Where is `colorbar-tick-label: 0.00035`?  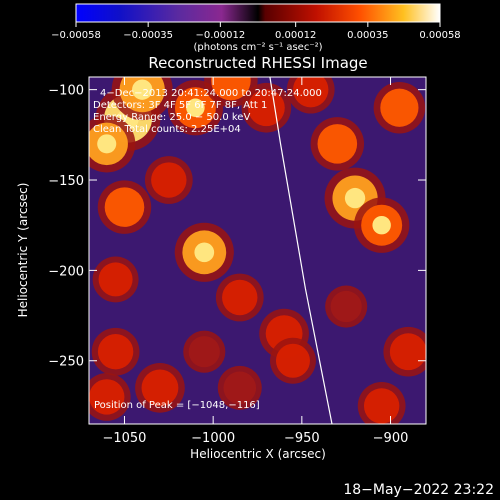 colorbar-tick-label: 0.00035 is located at coordinates (367, 35).